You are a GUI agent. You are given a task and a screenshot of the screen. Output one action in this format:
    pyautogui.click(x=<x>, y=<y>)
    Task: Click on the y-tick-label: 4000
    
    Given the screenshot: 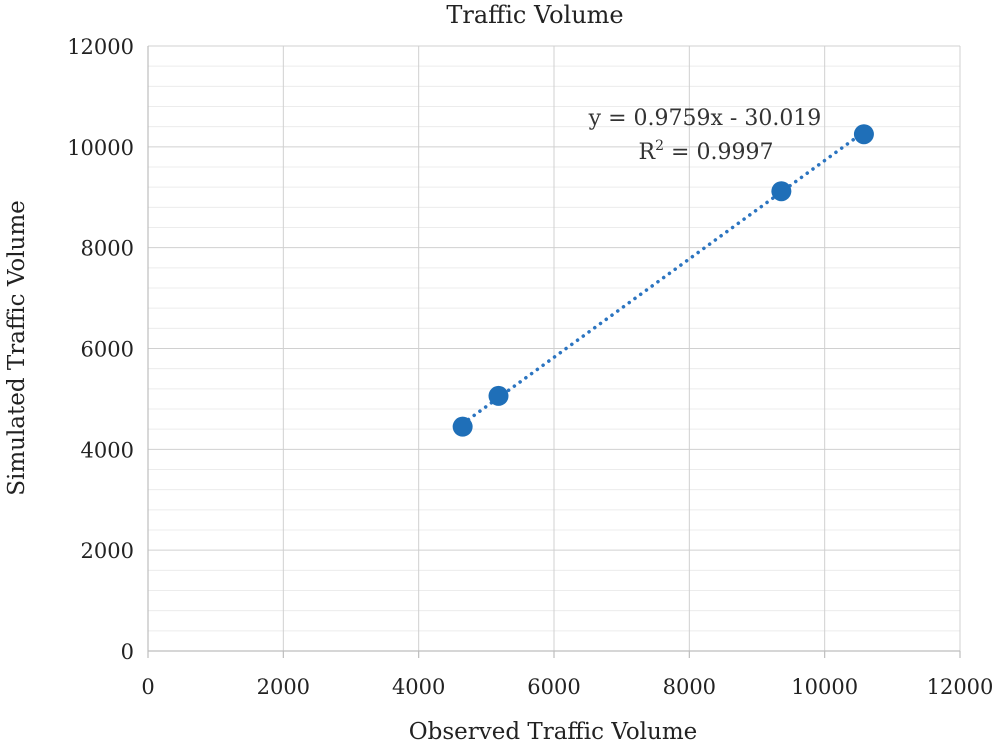 What is the action you would take?
    pyautogui.click(x=107, y=450)
    